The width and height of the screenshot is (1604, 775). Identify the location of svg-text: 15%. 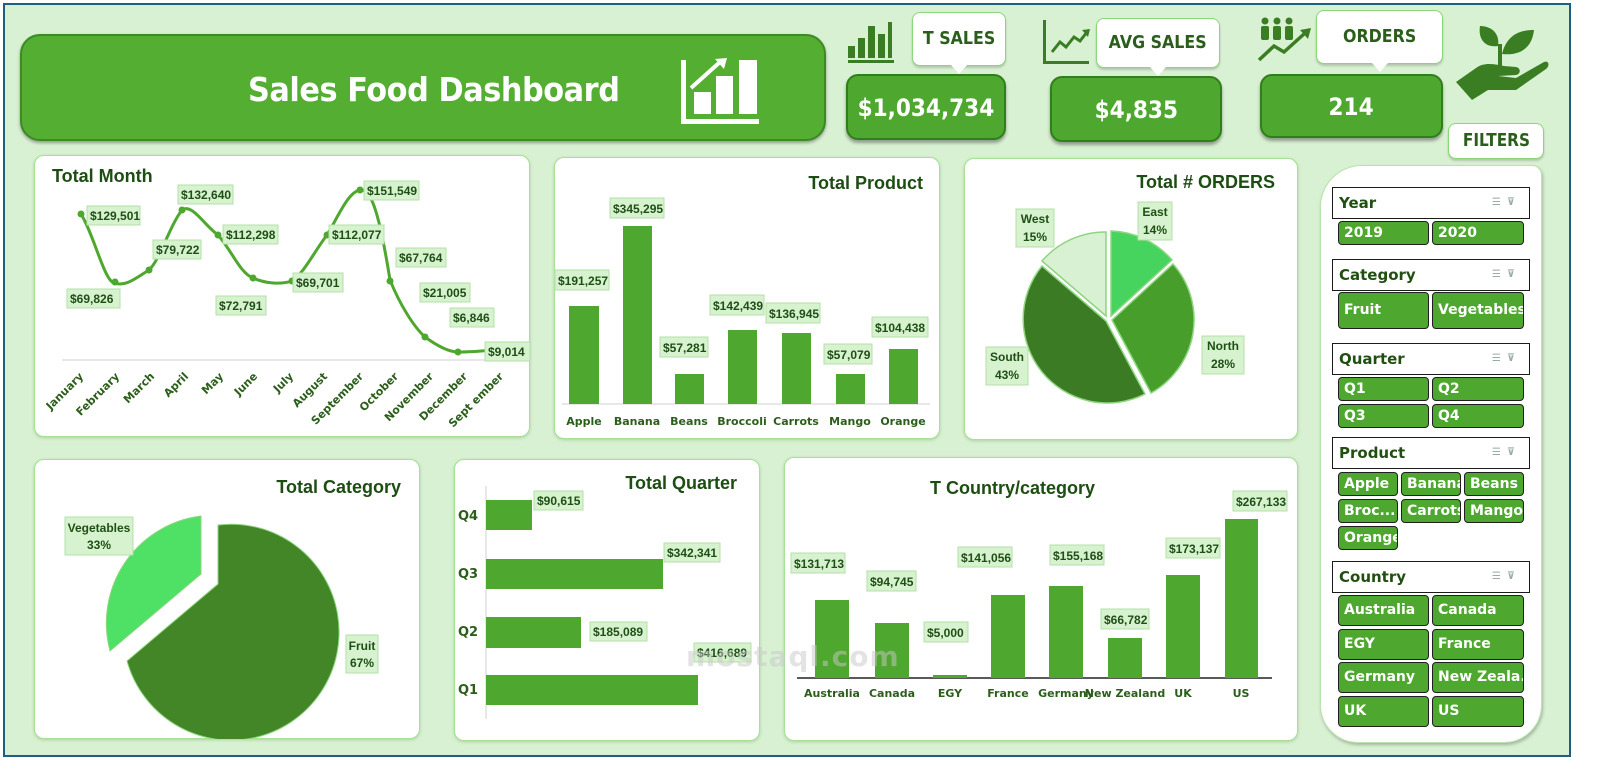
(1035, 237).